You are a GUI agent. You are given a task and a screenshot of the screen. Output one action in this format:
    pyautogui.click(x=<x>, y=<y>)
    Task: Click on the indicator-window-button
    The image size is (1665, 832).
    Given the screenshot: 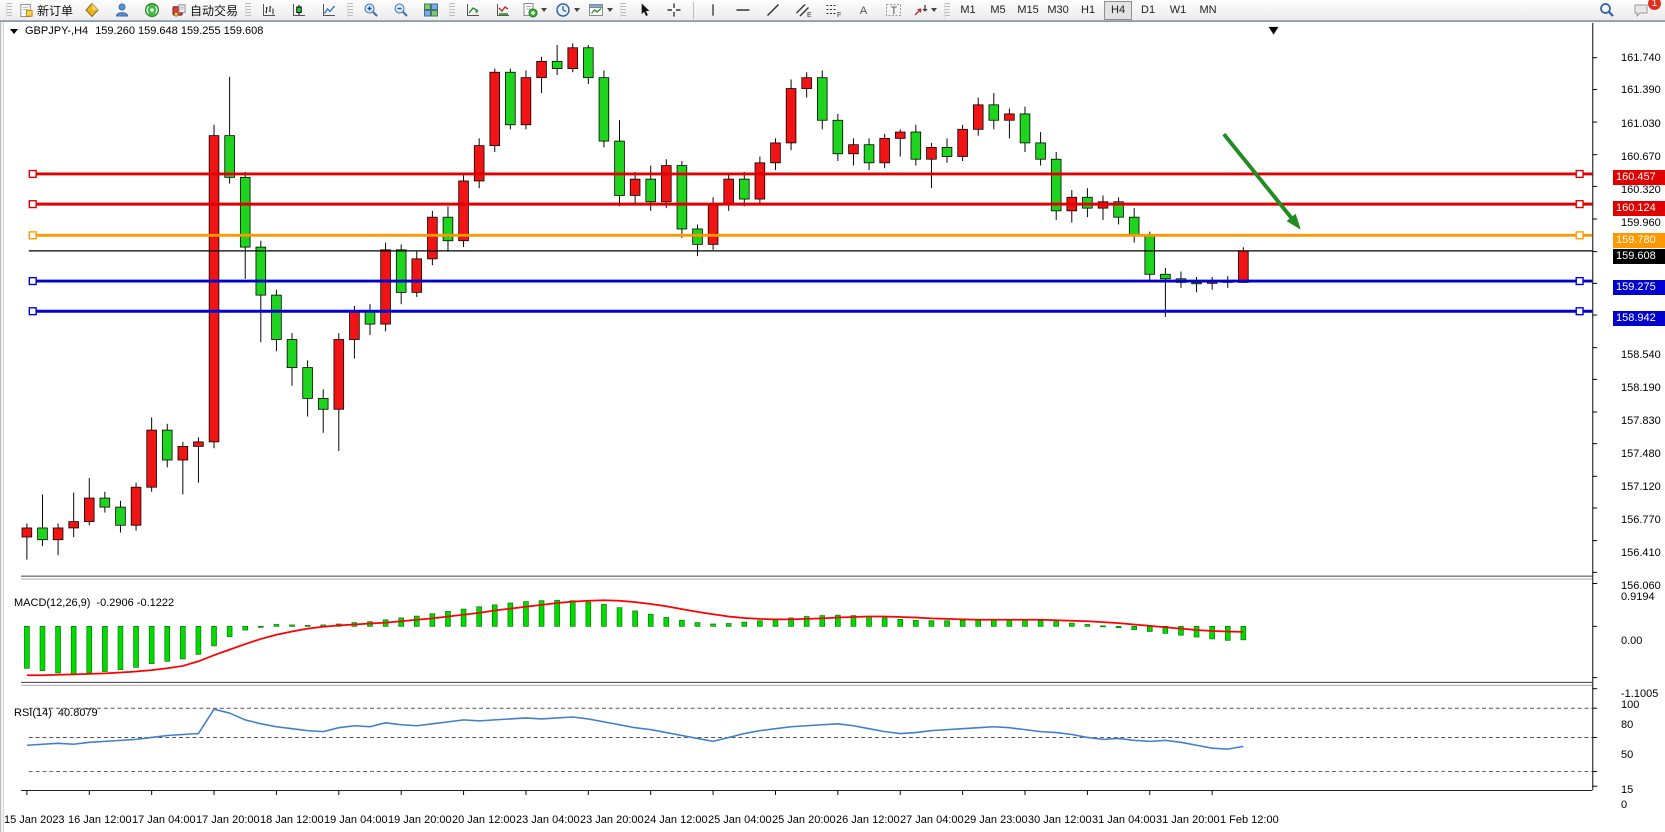 What is the action you would take?
    pyautogui.click(x=503, y=10)
    